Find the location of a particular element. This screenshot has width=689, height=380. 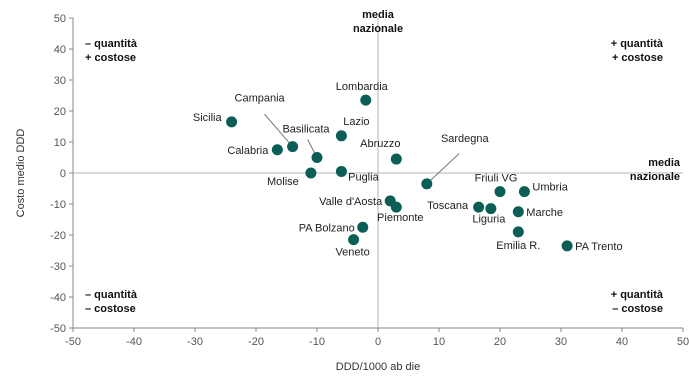

point-label: Sicilia is located at coordinates (208, 118).